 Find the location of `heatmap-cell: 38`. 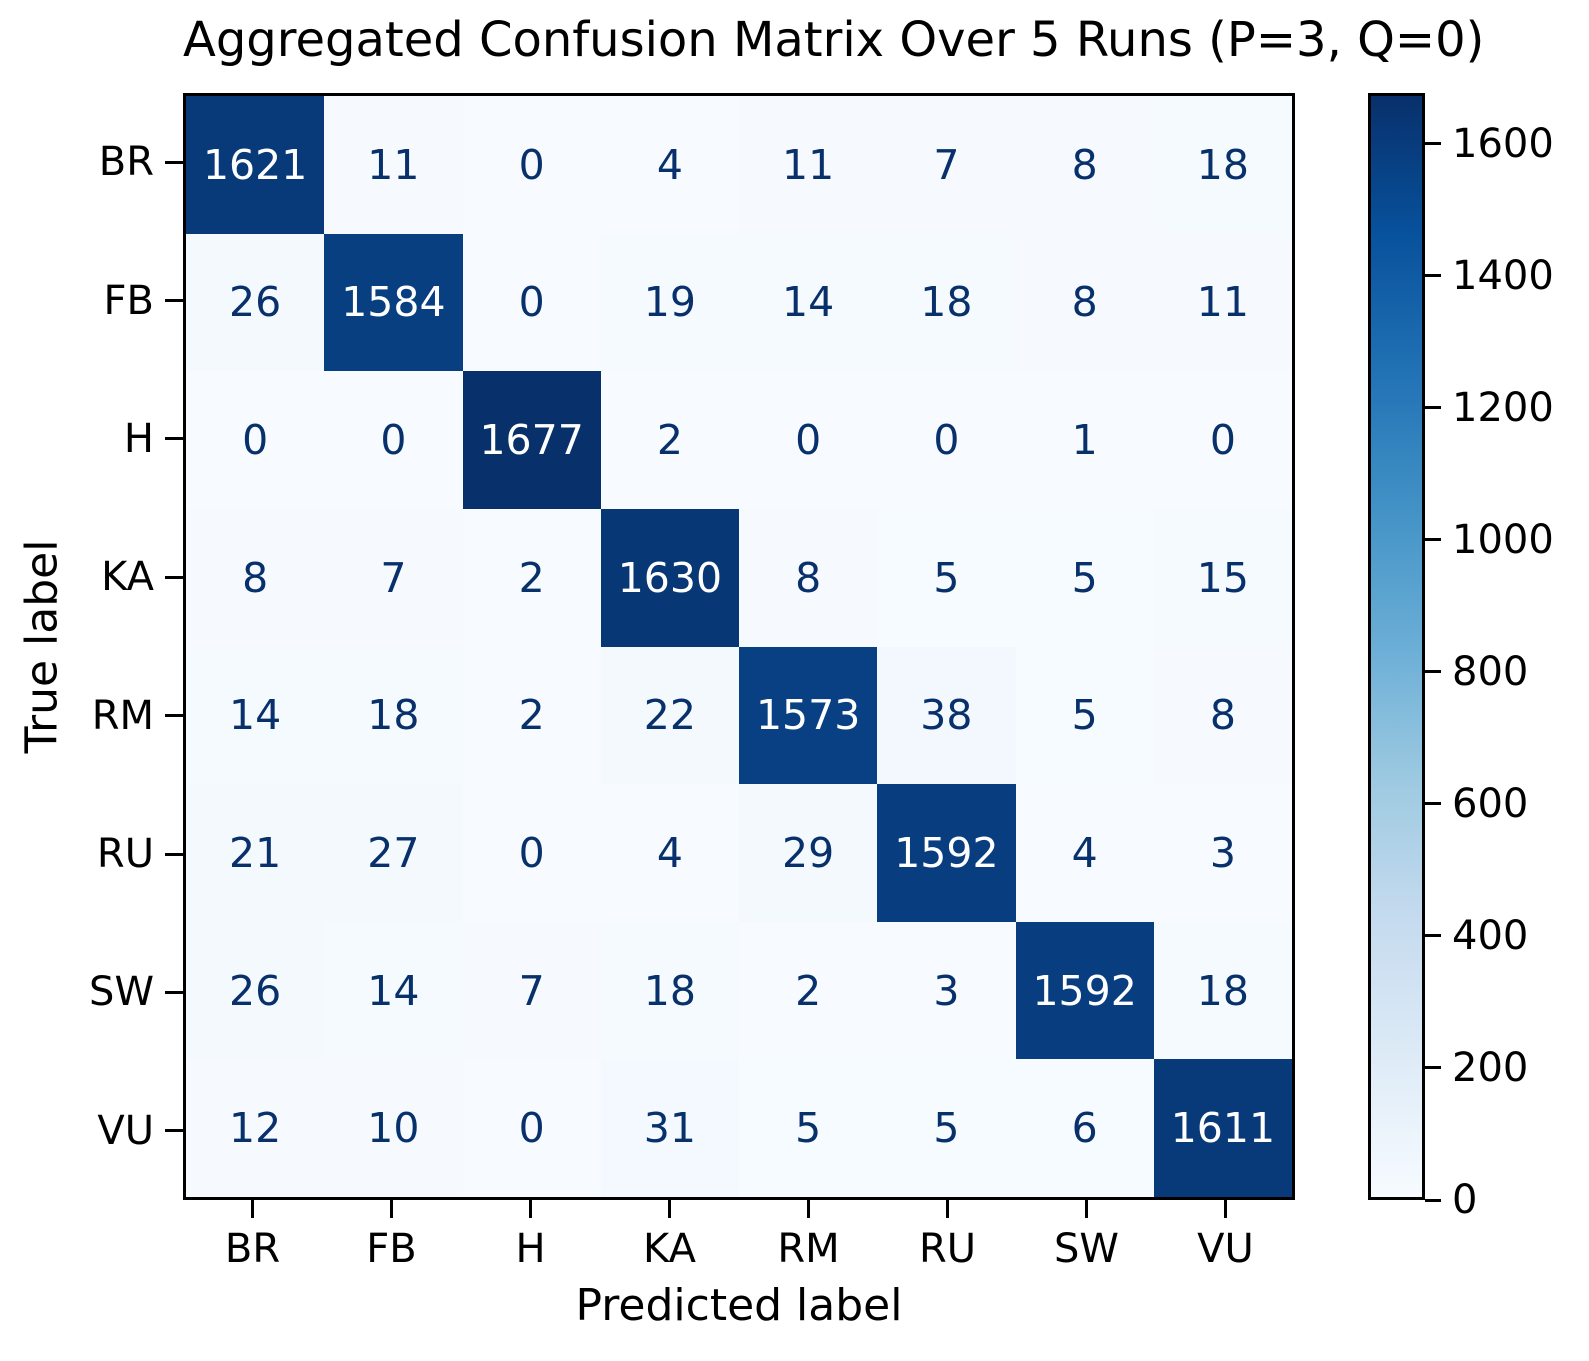

heatmap-cell: 38 is located at coordinates (946, 715).